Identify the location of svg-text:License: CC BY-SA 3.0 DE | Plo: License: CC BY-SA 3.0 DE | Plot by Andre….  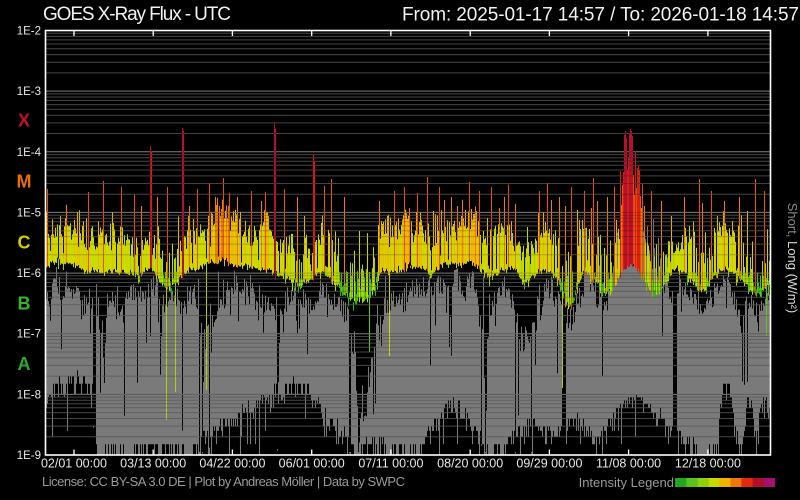
(223, 481).